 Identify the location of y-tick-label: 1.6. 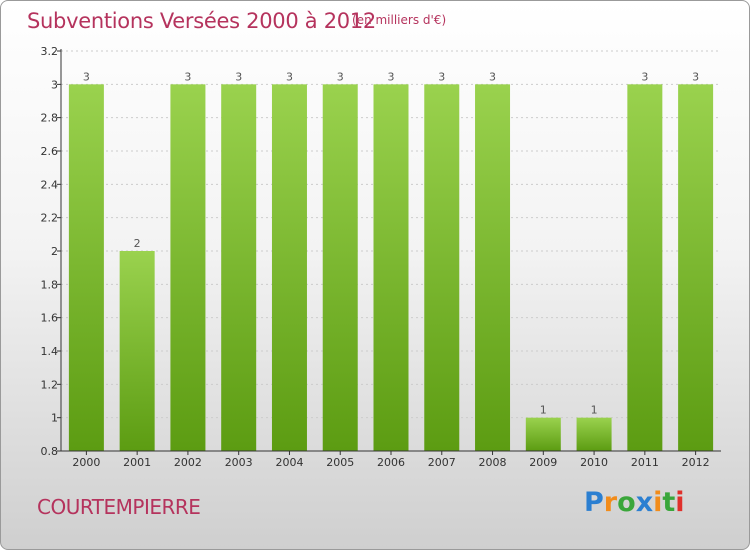
(50, 318).